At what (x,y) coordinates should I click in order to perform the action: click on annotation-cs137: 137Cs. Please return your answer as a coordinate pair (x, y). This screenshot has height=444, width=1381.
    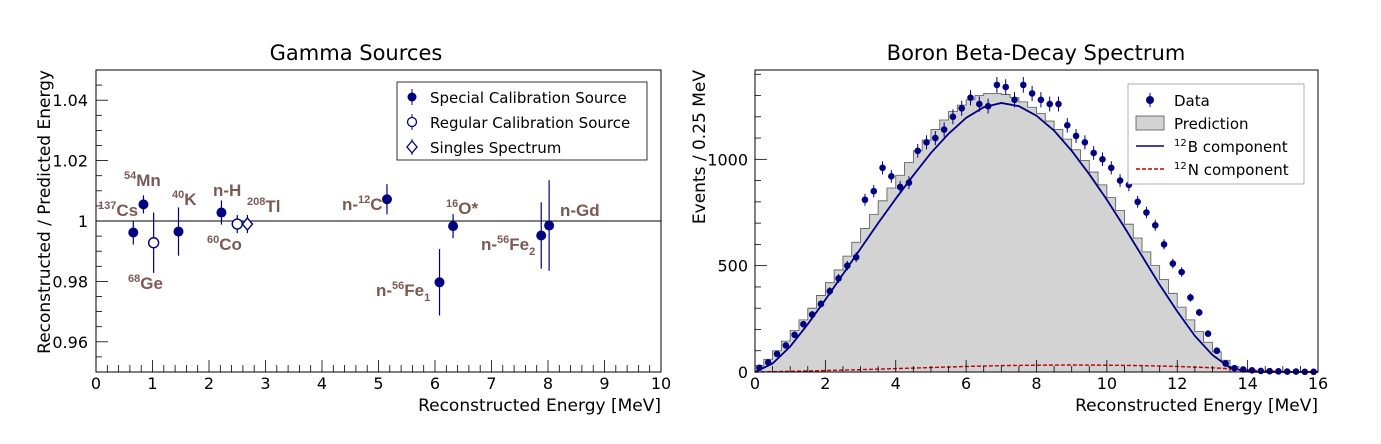
    Looking at the image, I should click on (118, 210).